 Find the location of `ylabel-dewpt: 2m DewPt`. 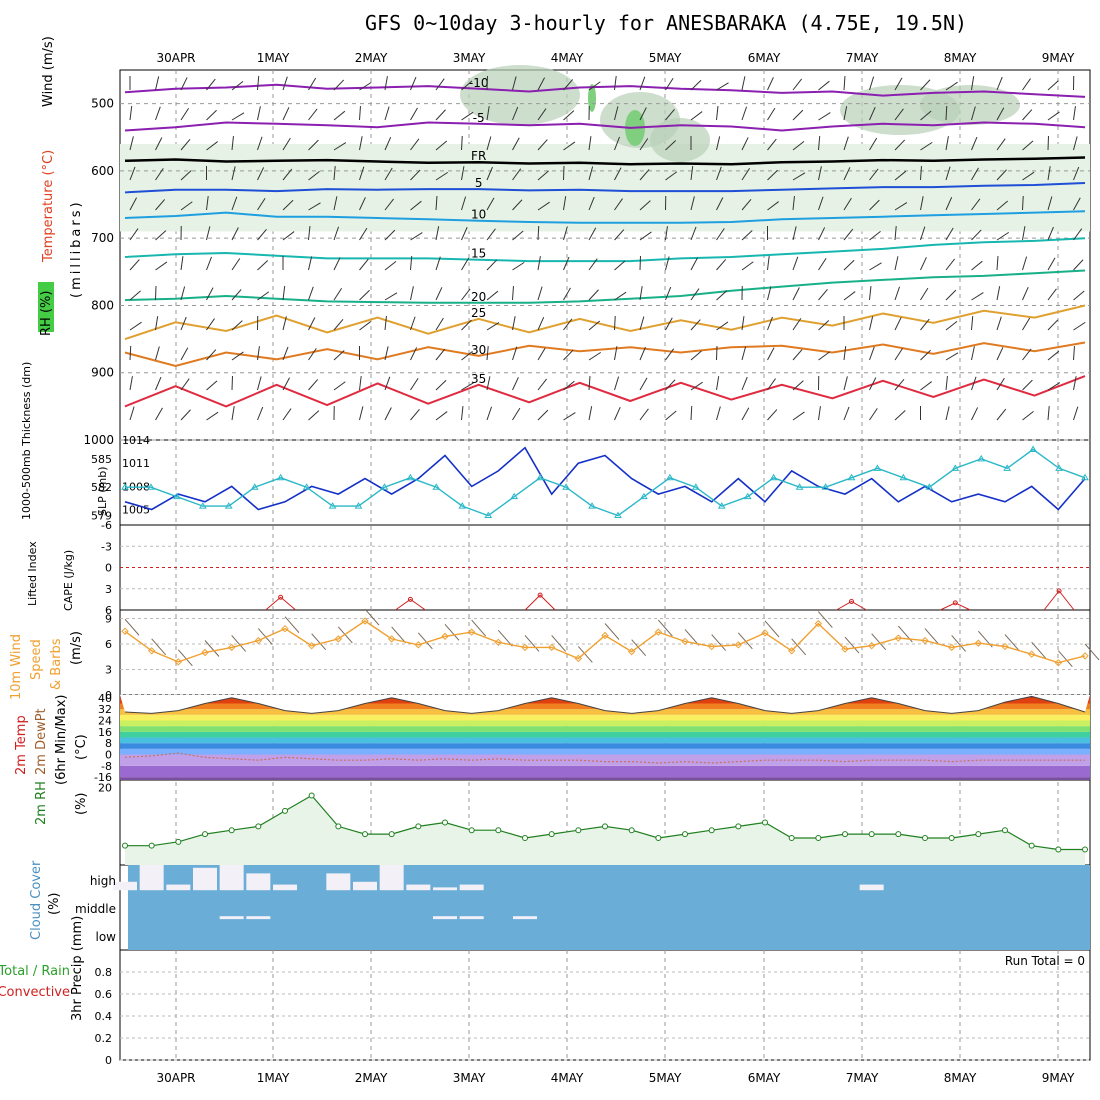

ylabel-dewpt: 2m DewPt is located at coordinates (41, 741).